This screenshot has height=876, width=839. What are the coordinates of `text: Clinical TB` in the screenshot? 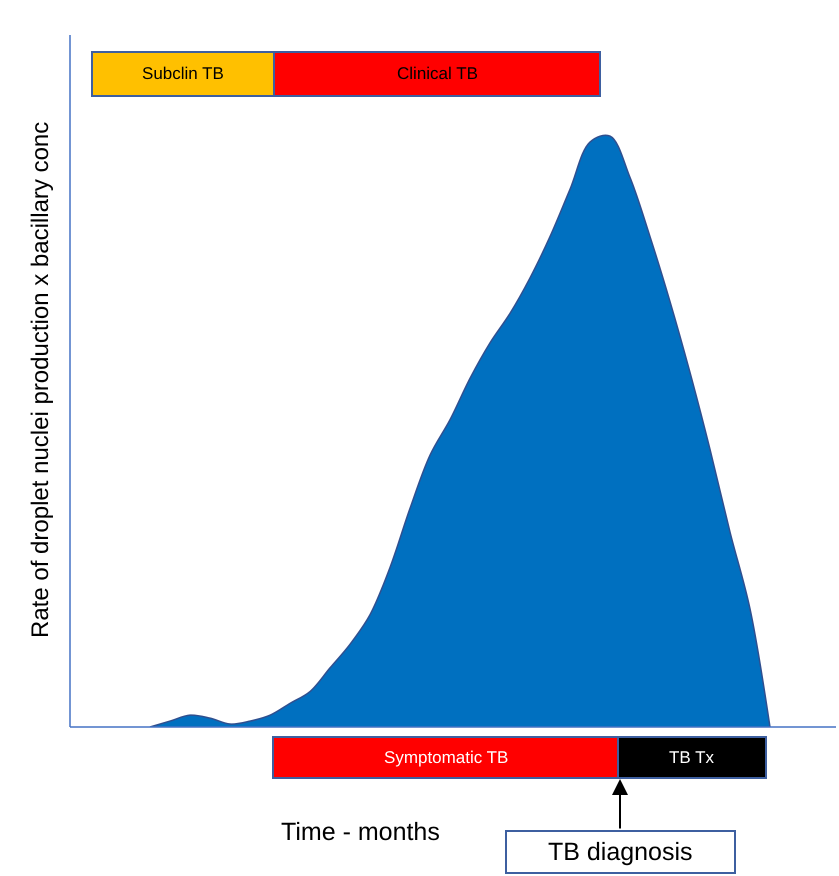 It's located at (437, 73).